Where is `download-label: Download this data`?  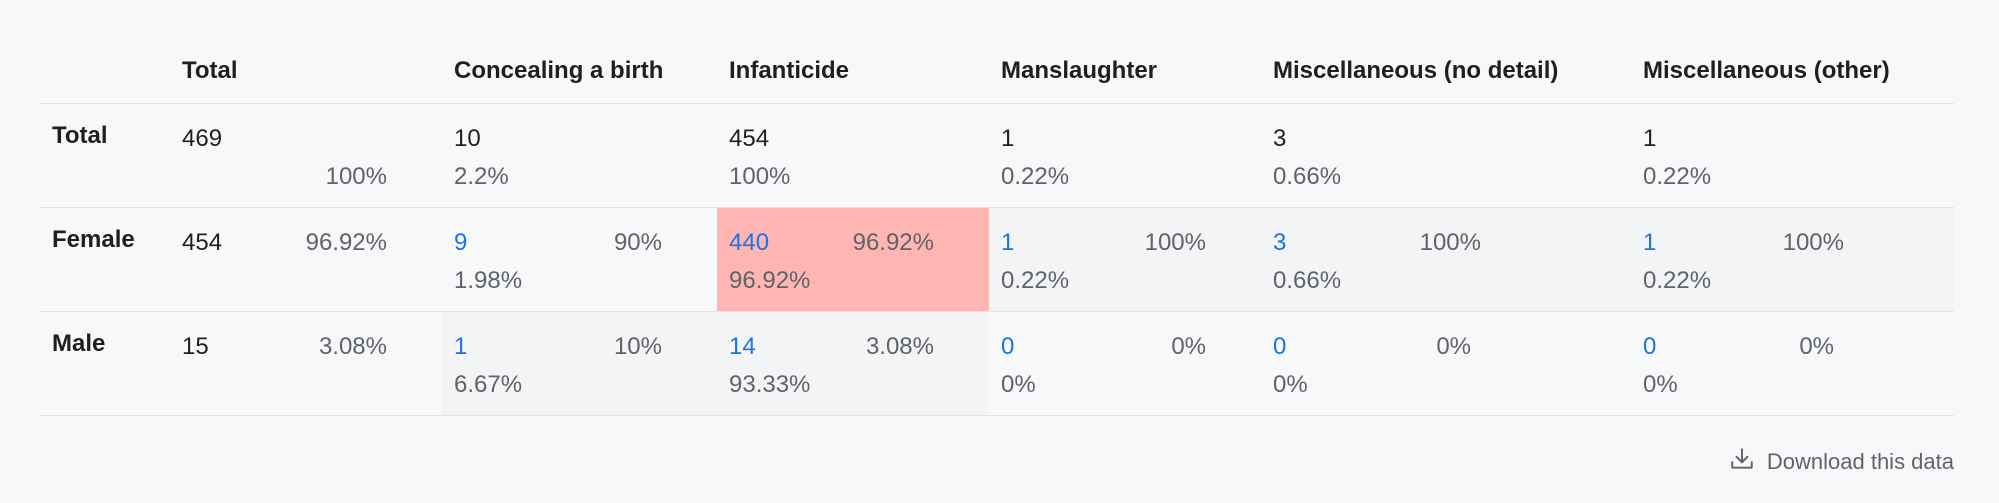 download-label: Download this data is located at coordinates (1860, 461).